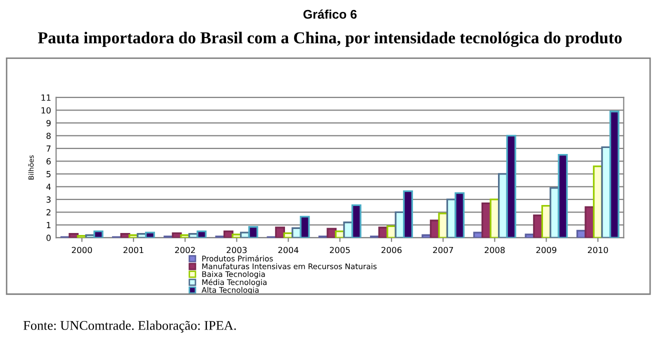  I want to click on y-tick-label: 2, so click(48, 212).